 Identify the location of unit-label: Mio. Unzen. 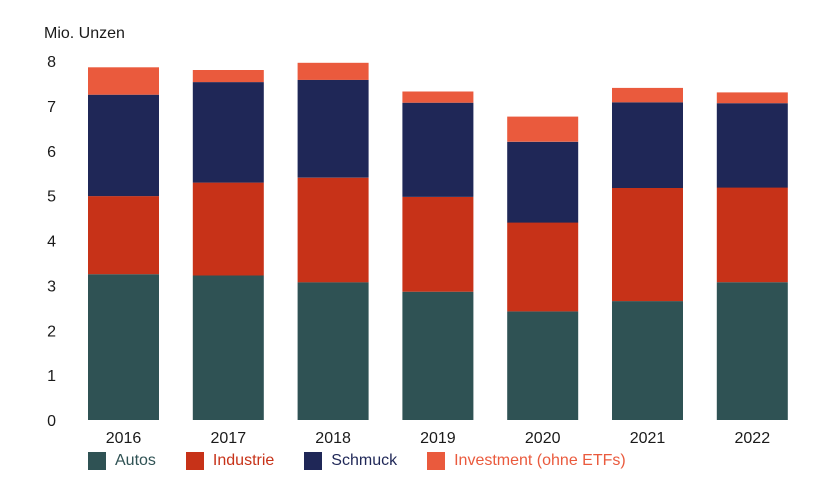
(84, 33).